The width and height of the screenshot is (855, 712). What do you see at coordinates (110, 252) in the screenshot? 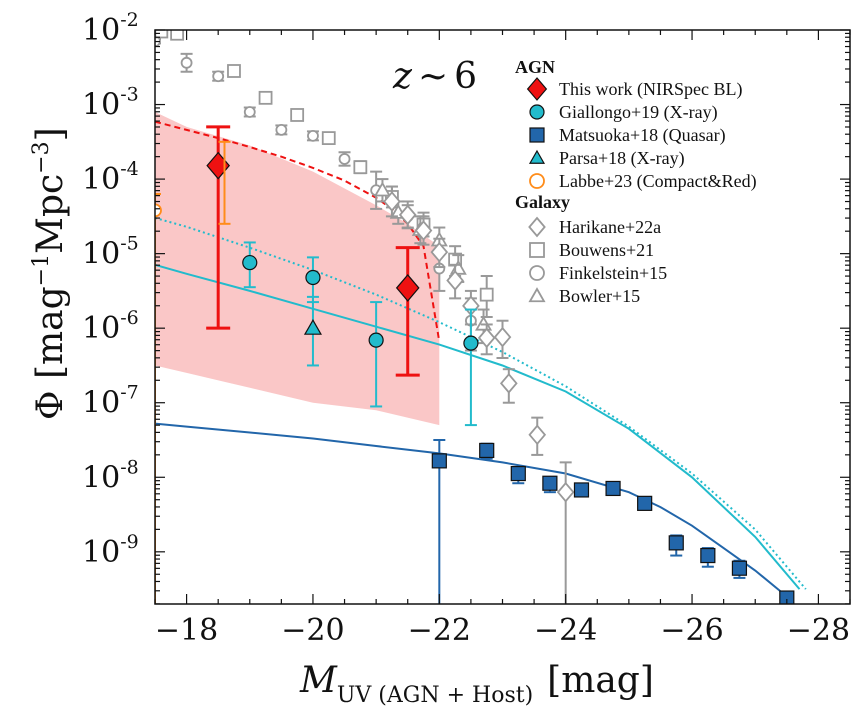
I see `y-tick-label: 10⁻⁵` at bounding box center [110, 252].